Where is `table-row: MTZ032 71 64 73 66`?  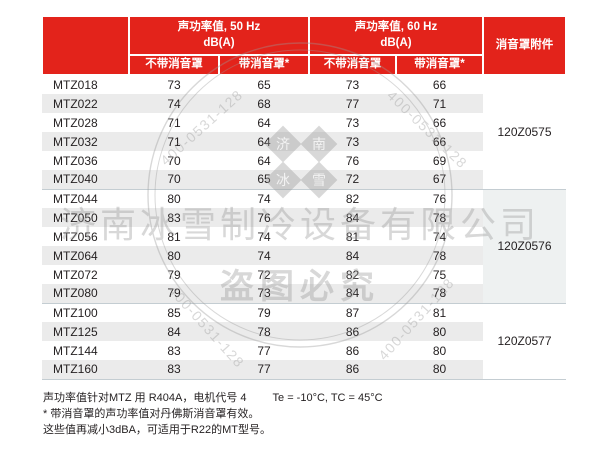
table-row: MTZ032 71 64 73 66 is located at coordinates (304, 141).